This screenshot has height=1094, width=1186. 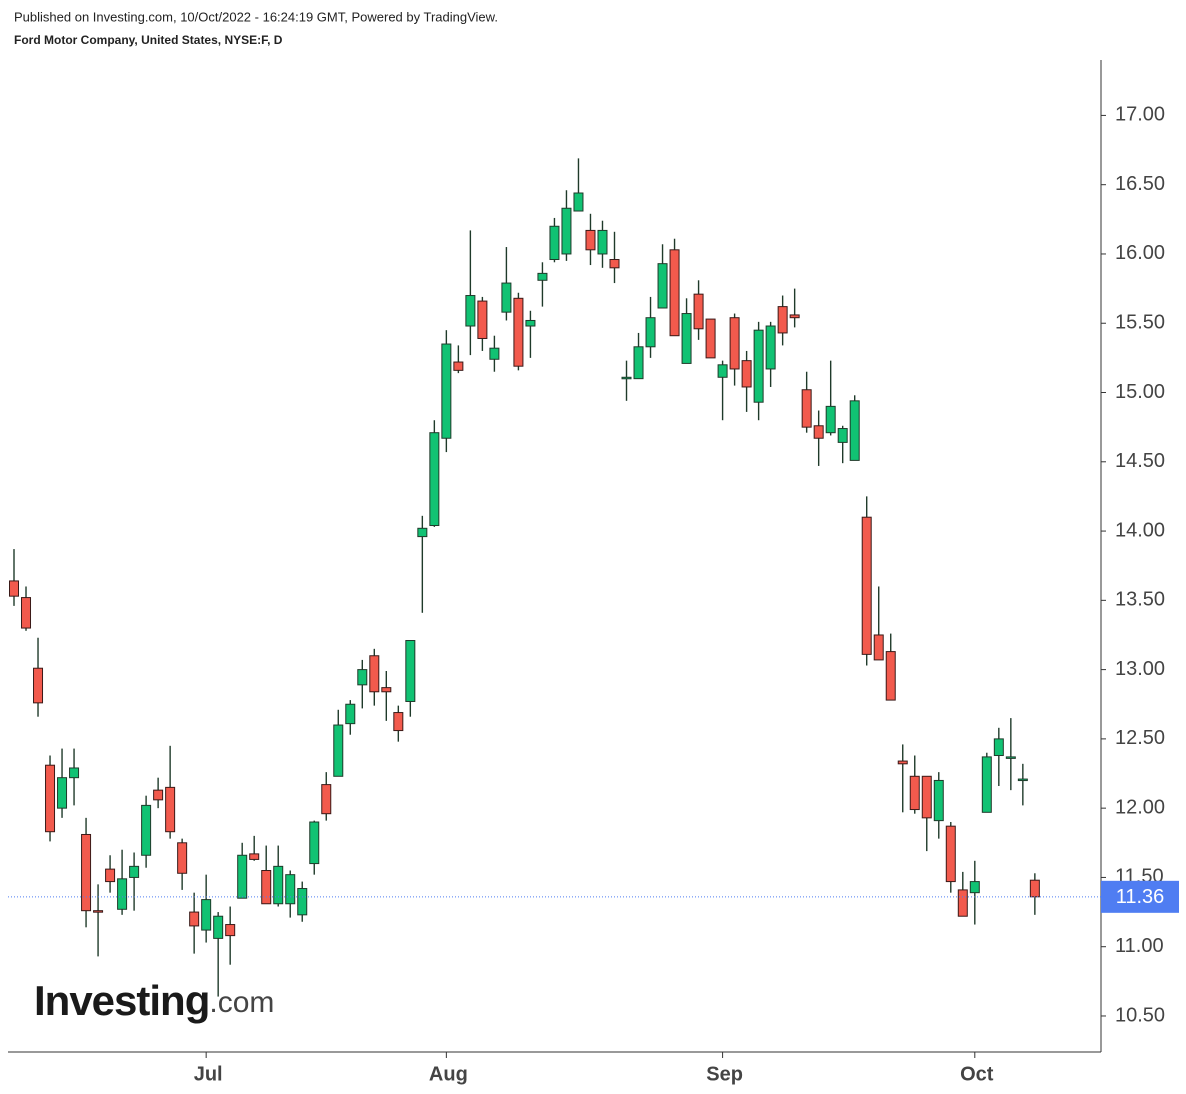 I want to click on y-tick-label: 14.50, so click(x=1140, y=461).